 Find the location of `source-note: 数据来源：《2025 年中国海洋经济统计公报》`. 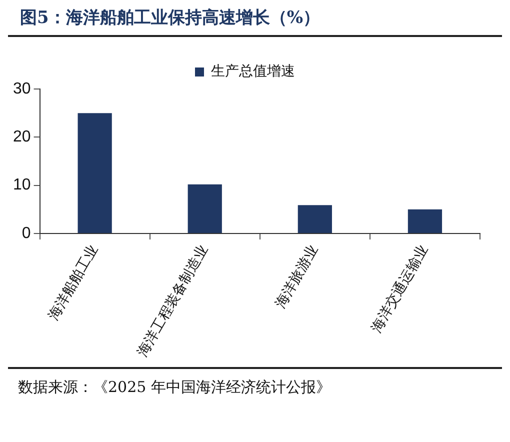

source-note: 数据来源：《2025 年中国海洋经济统计公报》 is located at coordinates (255, 383).